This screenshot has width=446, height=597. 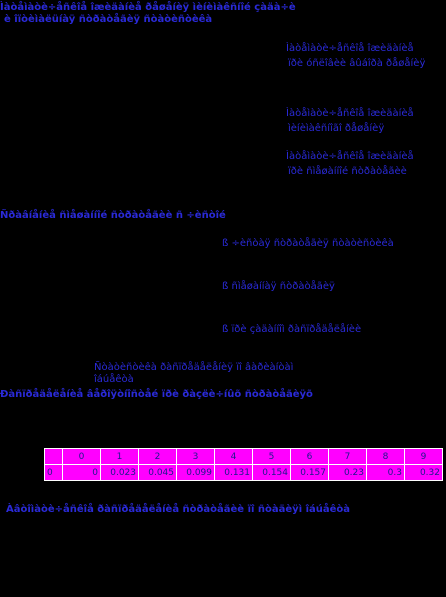 What do you see at coordinates (278, 286) in the screenshot?
I see `note-mid-2: ß ñìåøàííàÿ ñòðàòåãèÿ` at bounding box center [278, 286].